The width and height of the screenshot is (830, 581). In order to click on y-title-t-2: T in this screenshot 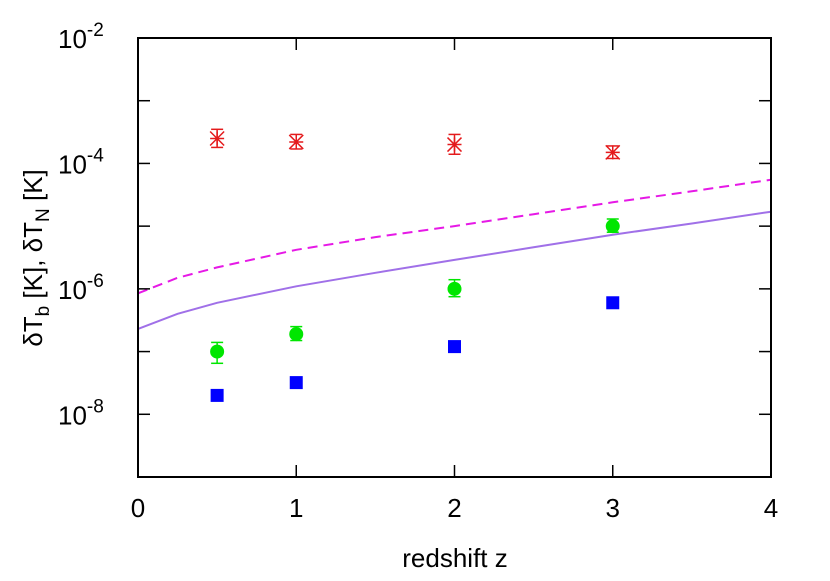, I will do `click(33, 230)`.